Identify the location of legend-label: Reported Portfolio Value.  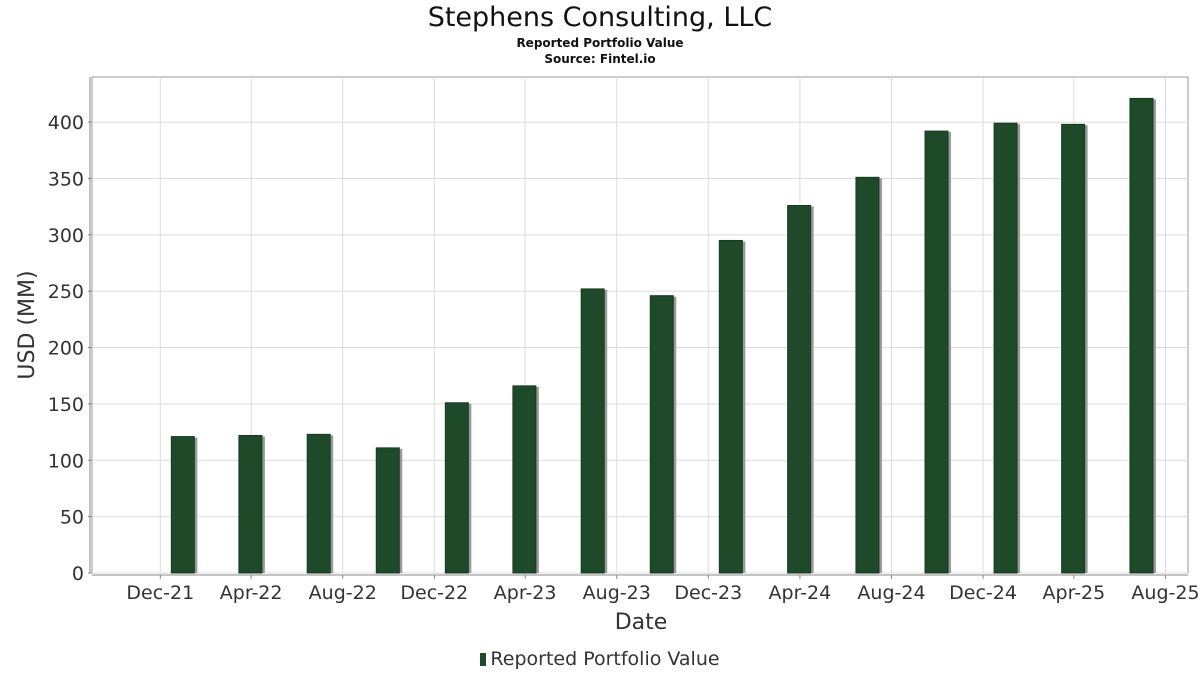
(605, 659).